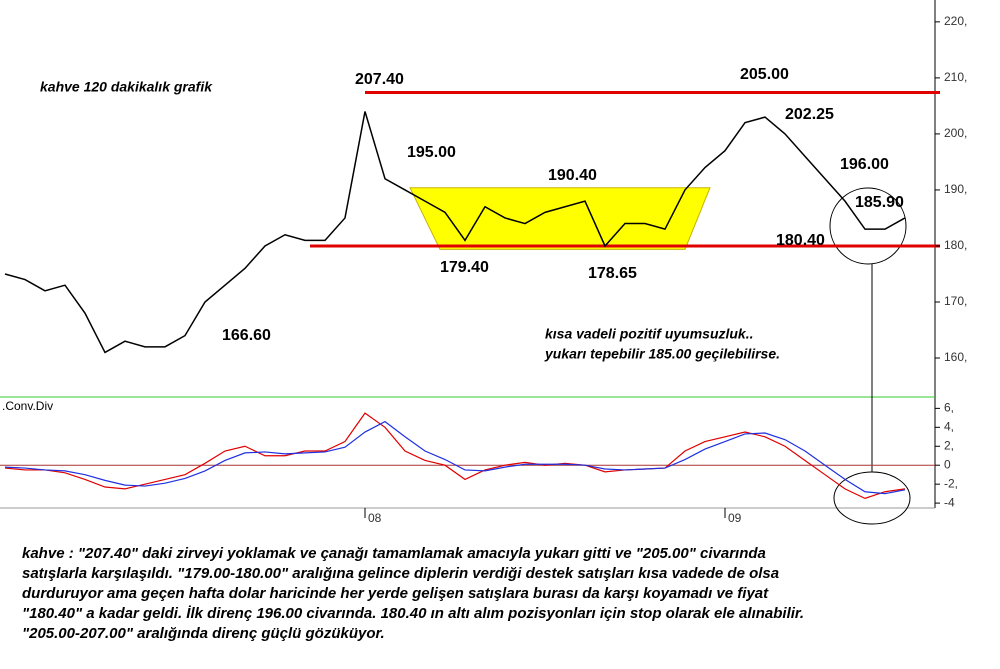 This screenshot has height=669, width=1000. What do you see at coordinates (379, 79) in the screenshot?
I see `annotation: 207.40` at bounding box center [379, 79].